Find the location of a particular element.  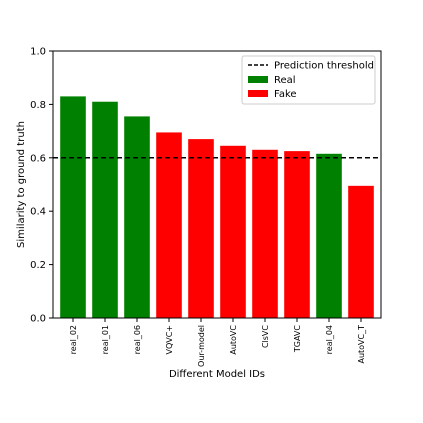

legend-box is located at coordinates (308, 80).